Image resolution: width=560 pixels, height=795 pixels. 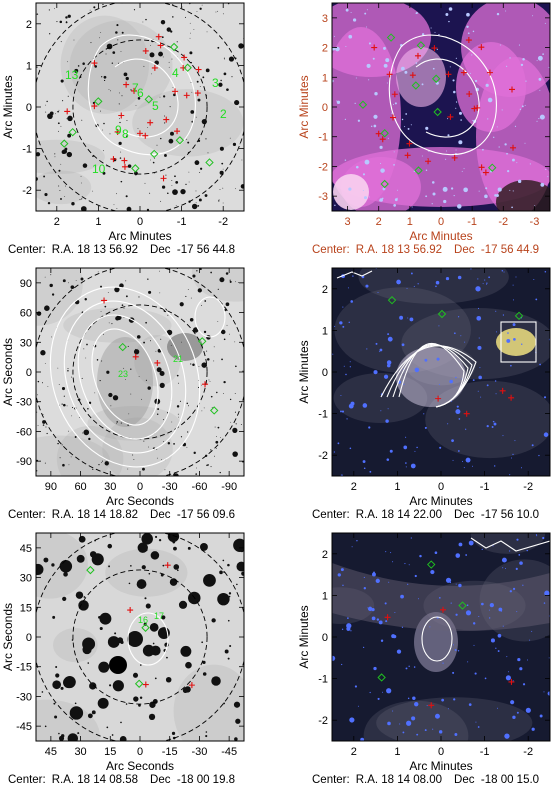 What do you see at coordinates (155, 106) in the screenshot?
I see `source-label: 5` at bounding box center [155, 106].